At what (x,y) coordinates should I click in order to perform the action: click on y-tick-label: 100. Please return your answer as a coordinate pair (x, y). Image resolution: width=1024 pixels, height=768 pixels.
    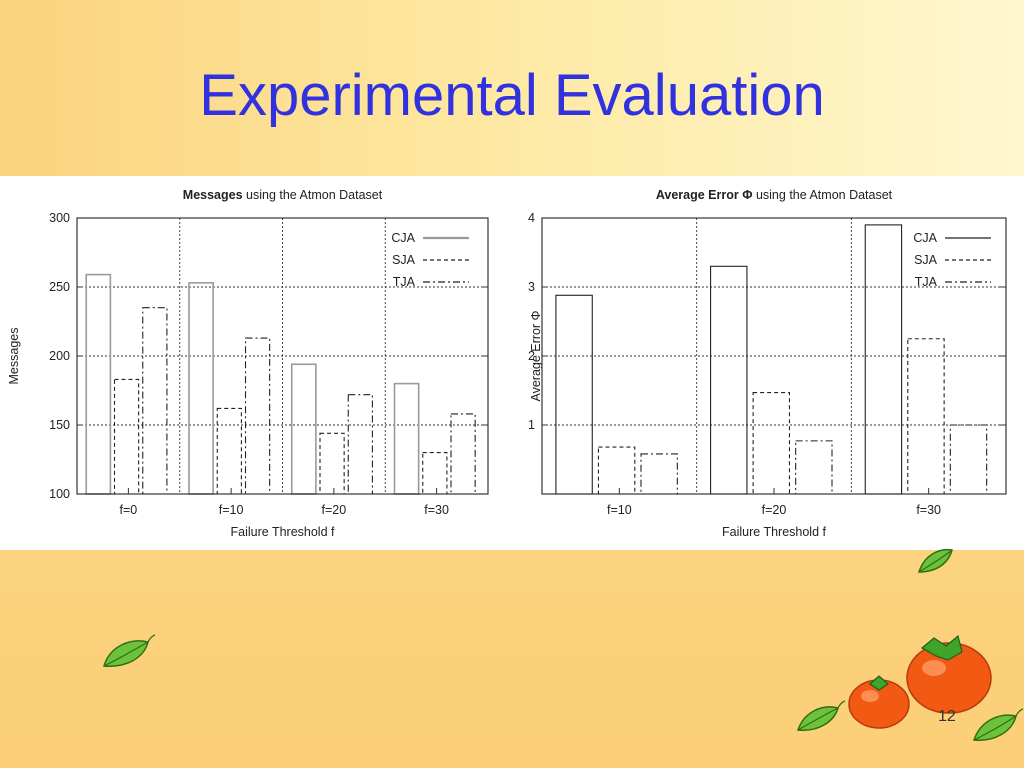
    Looking at the image, I should click on (59, 494).